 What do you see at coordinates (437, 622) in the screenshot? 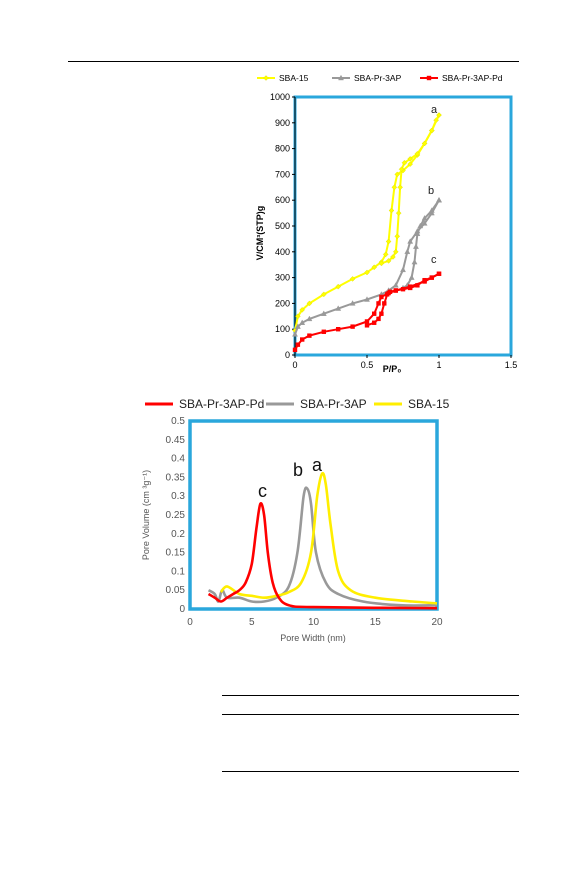
I see `pore-x-tick-label: 20` at bounding box center [437, 622].